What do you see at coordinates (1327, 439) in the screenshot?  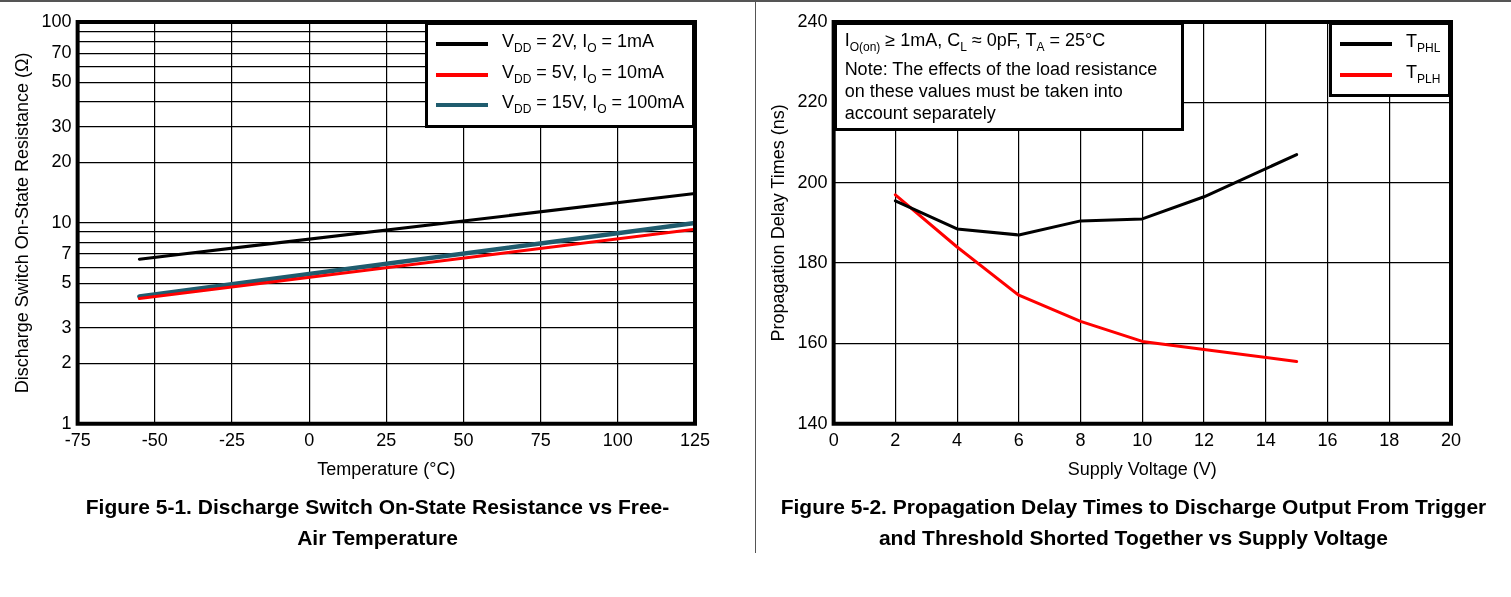 I see `x-tick-label: 16` at bounding box center [1327, 439].